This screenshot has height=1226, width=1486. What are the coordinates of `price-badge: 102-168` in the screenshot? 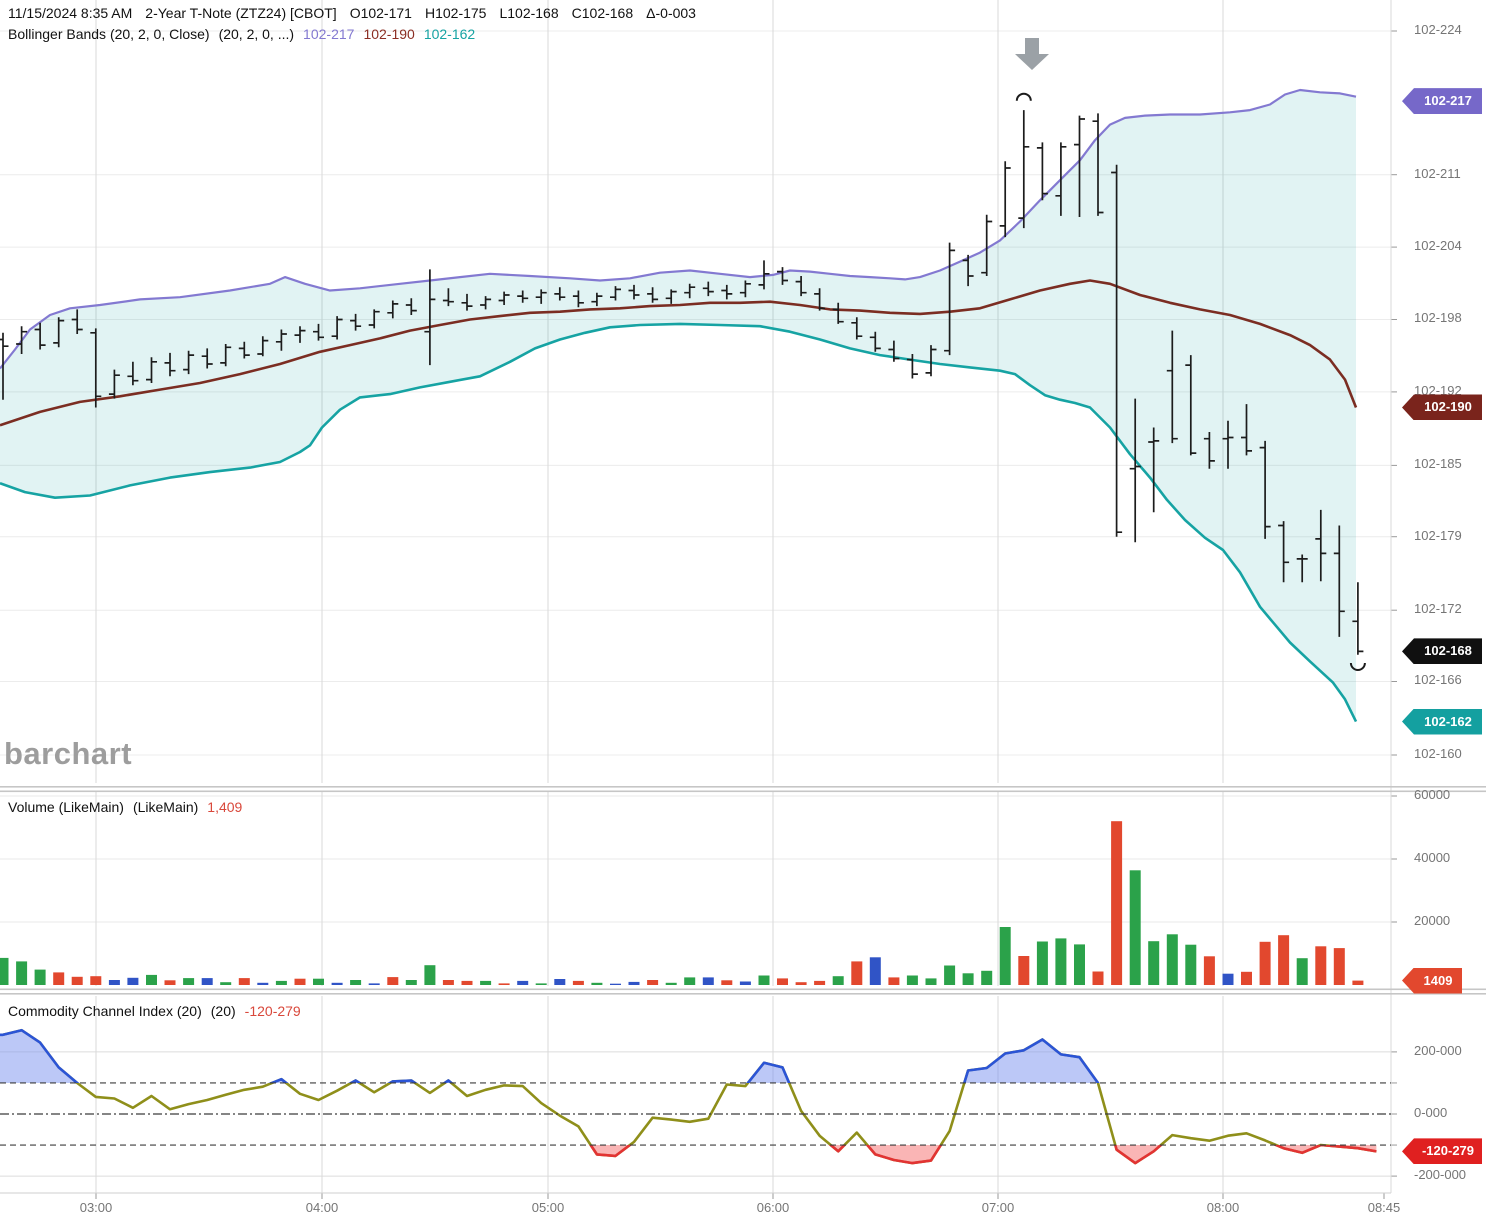 It's located at (1442, 651).